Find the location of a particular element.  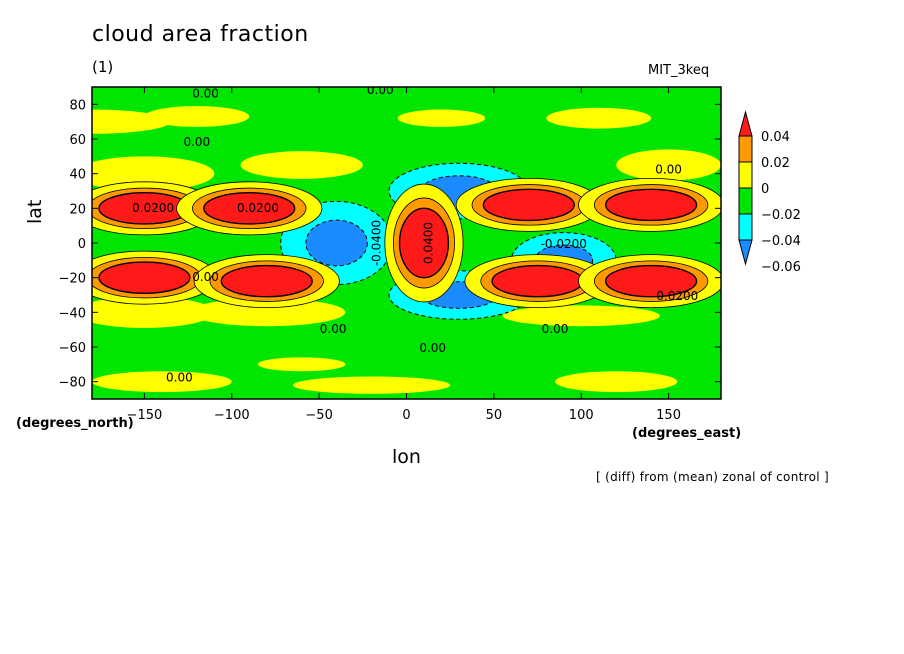

colorbar-top-arrow is located at coordinates (745, 123).